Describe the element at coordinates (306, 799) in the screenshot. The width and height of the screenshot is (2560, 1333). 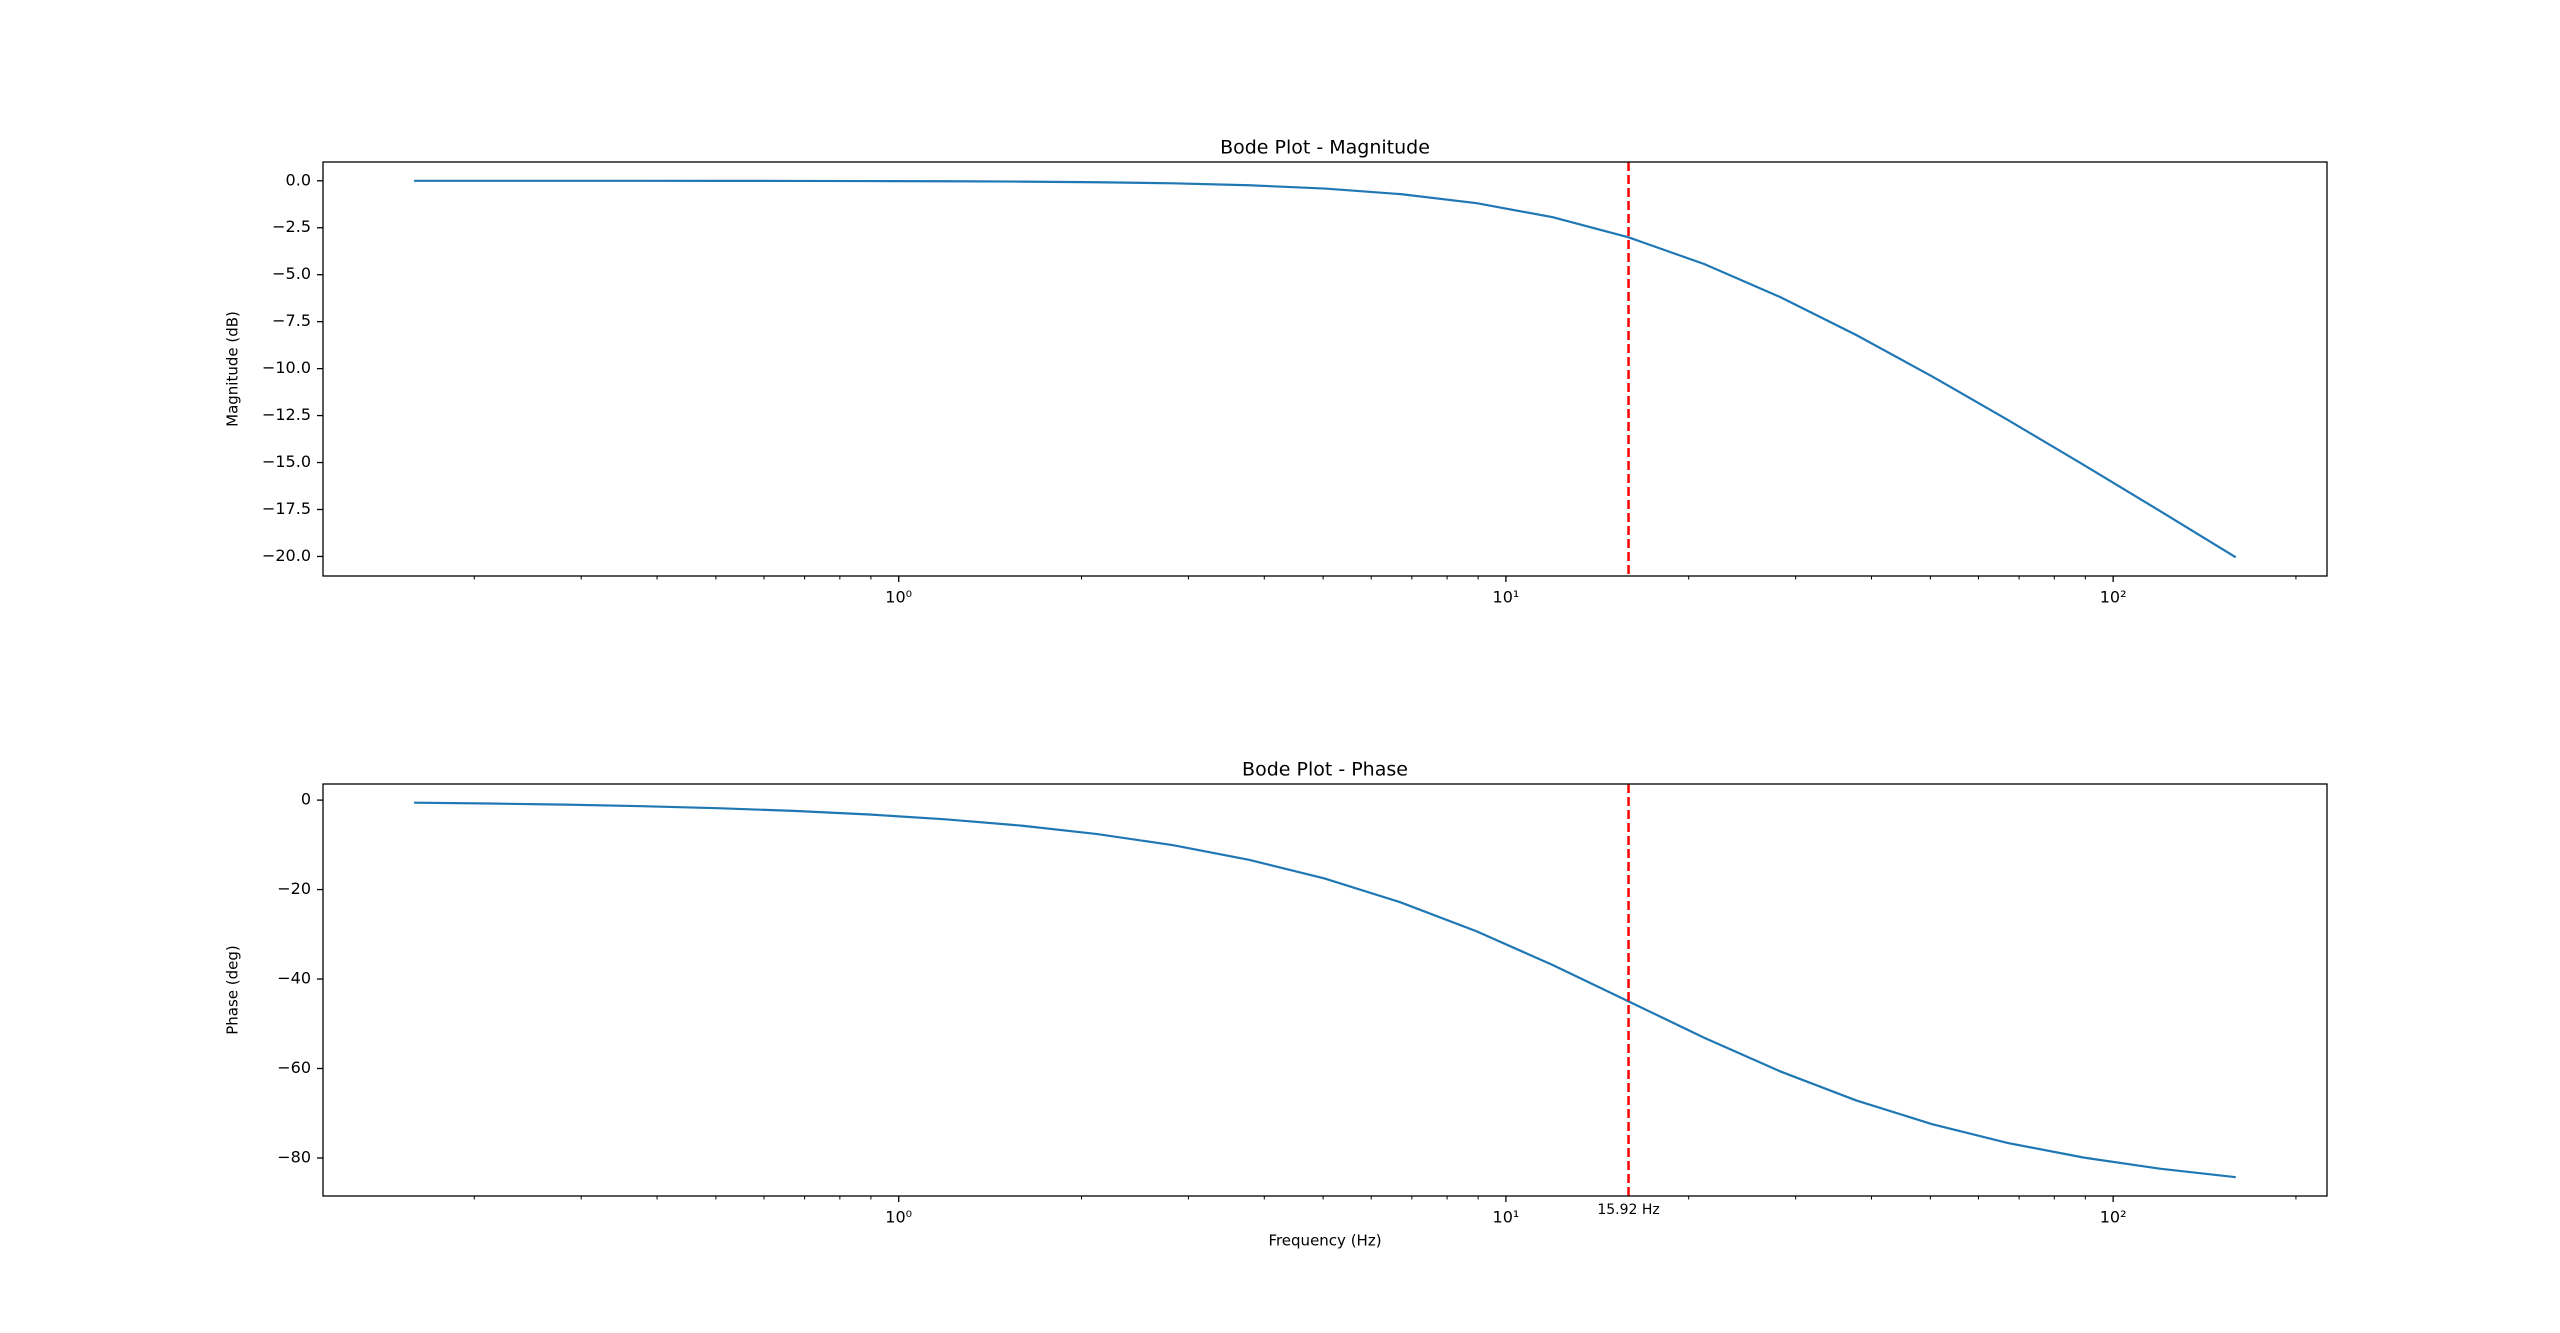
I see `y-tick-label: 0` at that location.